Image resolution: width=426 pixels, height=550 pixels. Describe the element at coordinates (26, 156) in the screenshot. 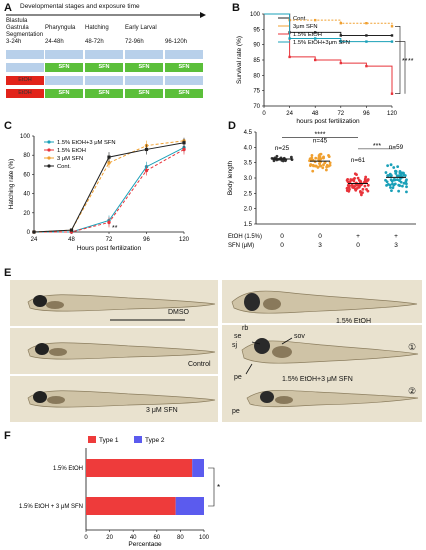

I see `y-tick-label: 80` at that location.